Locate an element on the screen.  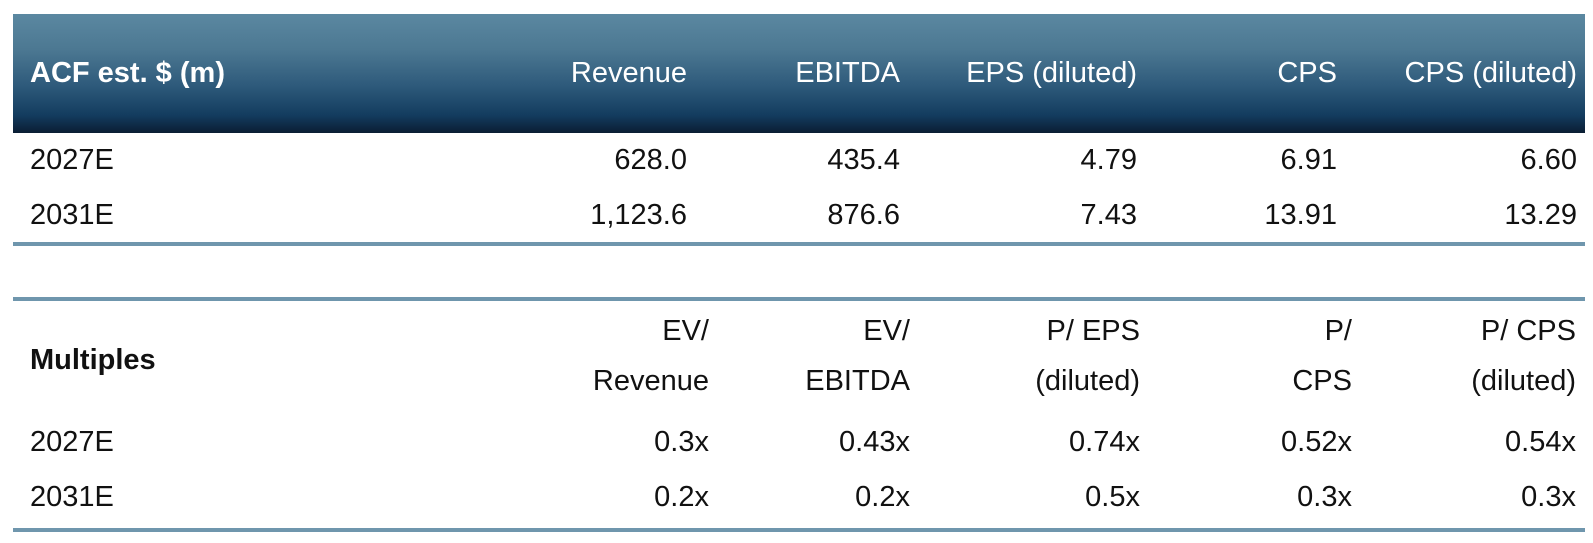
column-header-revenue: Revenue is located at coordinates (628, 73).